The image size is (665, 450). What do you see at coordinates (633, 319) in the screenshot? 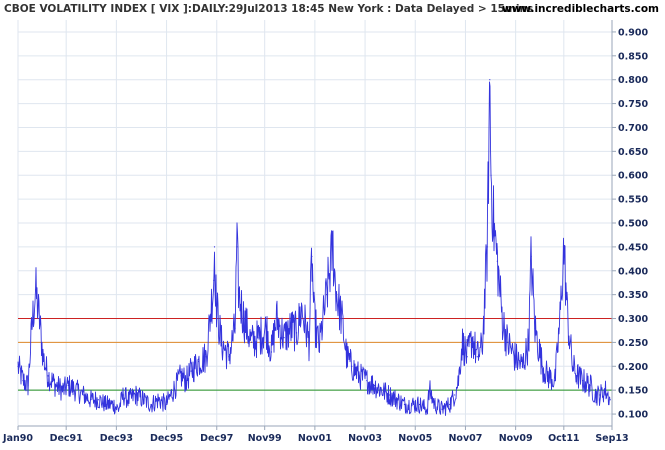
I see `y-tick-label: 0.300` at bounding box center [633, 319].